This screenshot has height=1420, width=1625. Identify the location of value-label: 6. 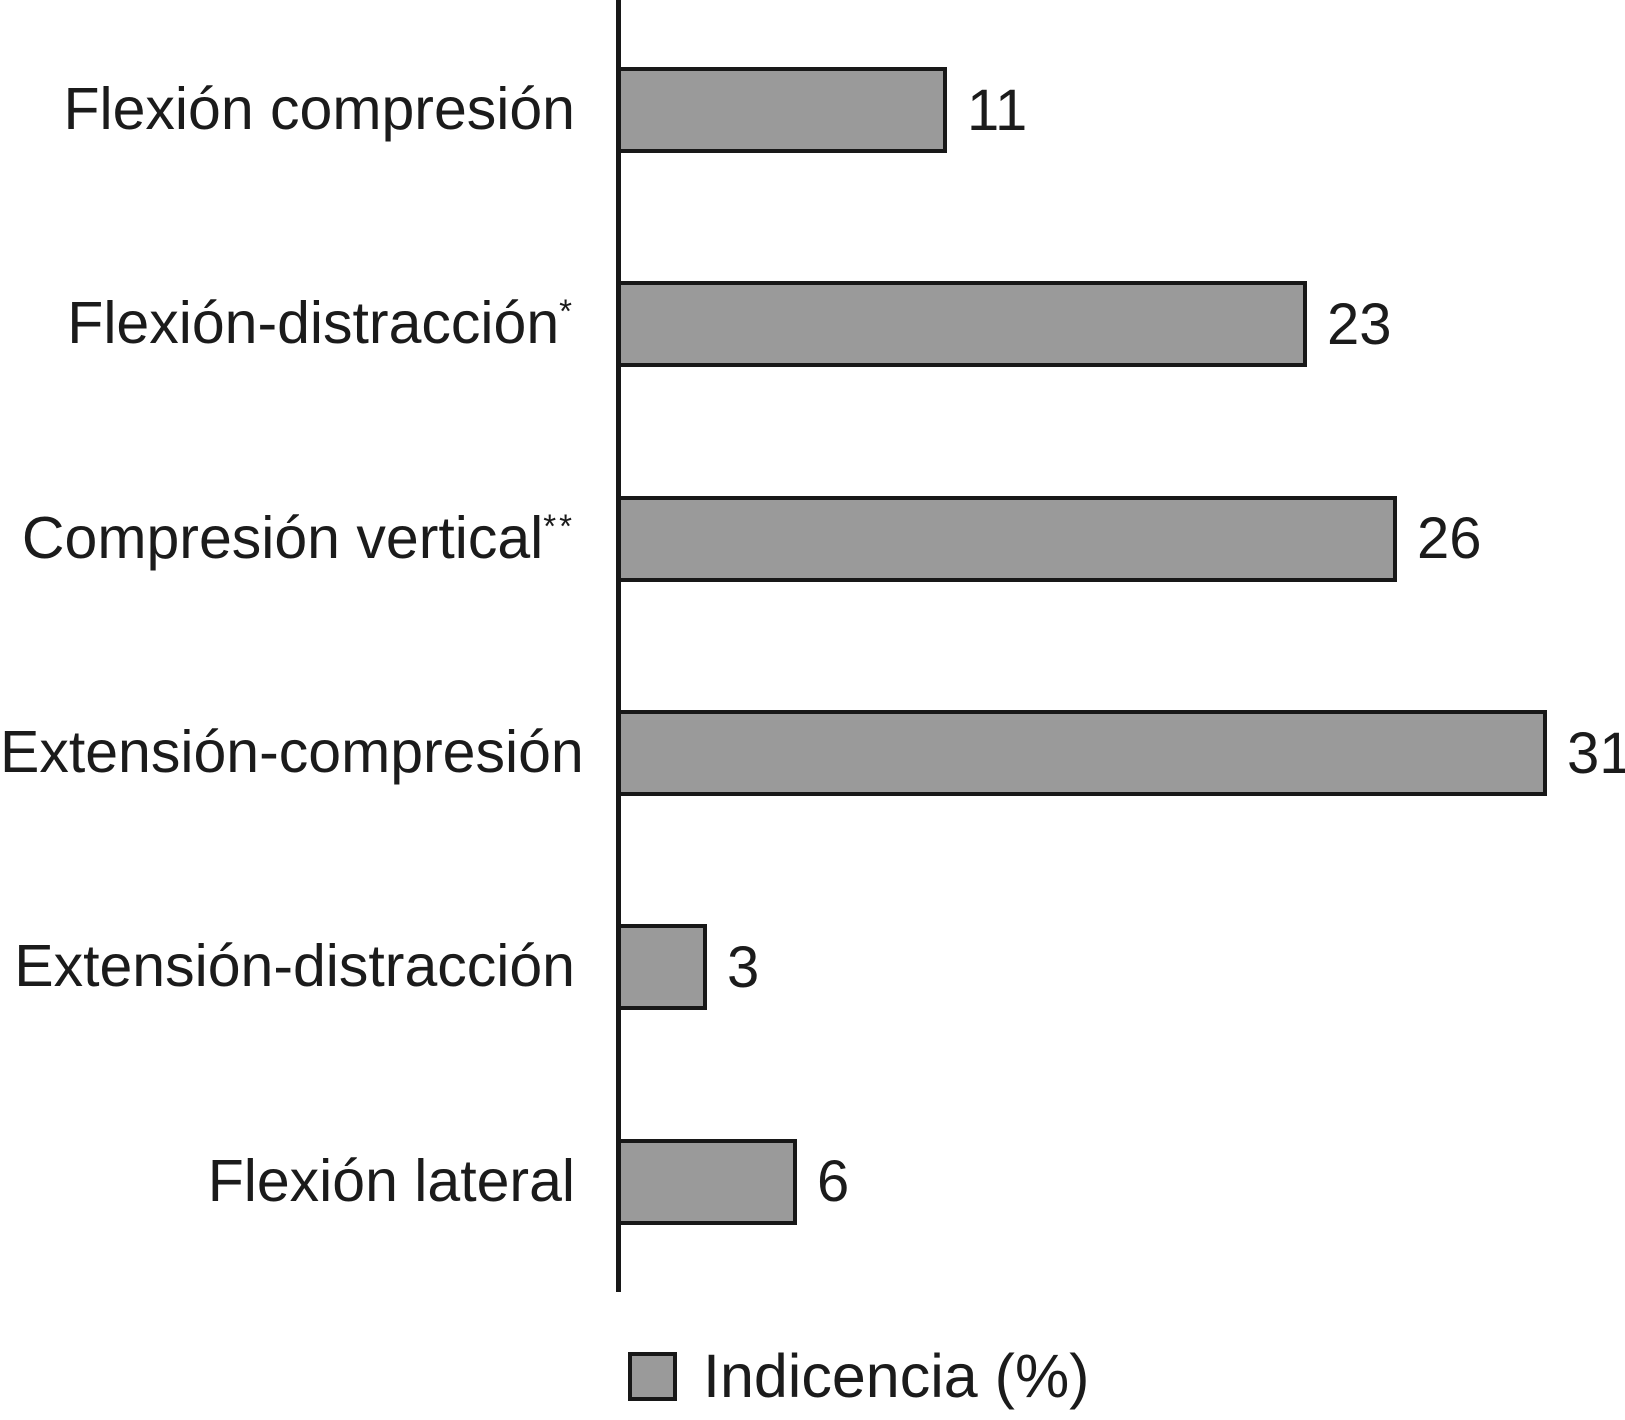
(833, 1182).